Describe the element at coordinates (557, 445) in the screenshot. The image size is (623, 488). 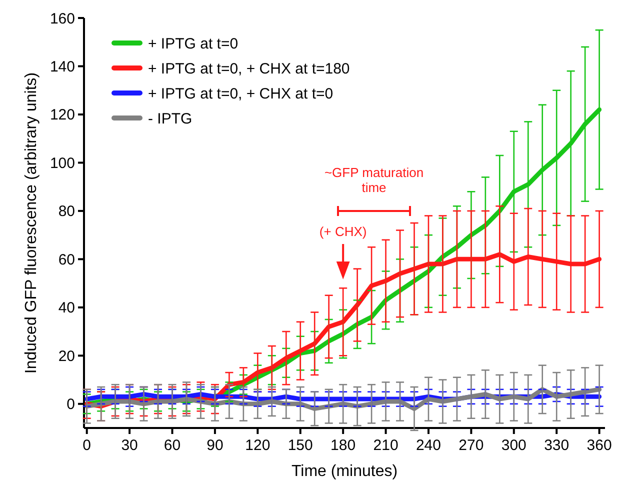
I see `x-tick-label: 330` at that location.